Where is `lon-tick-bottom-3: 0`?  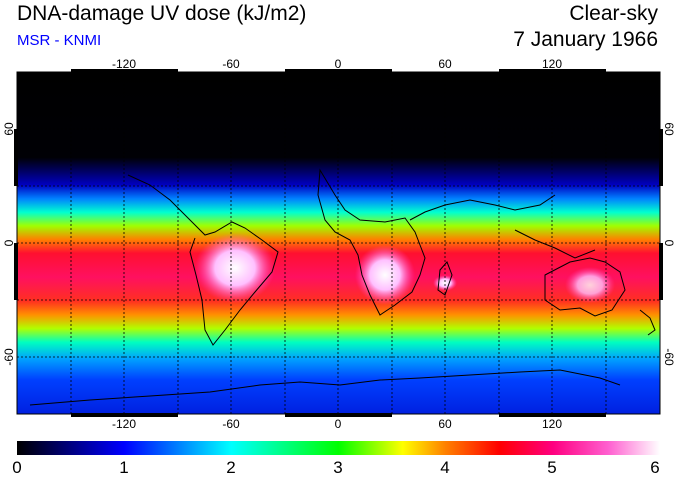 lon-tick-bottom-3: 0 is located at coordinates (338, 424).